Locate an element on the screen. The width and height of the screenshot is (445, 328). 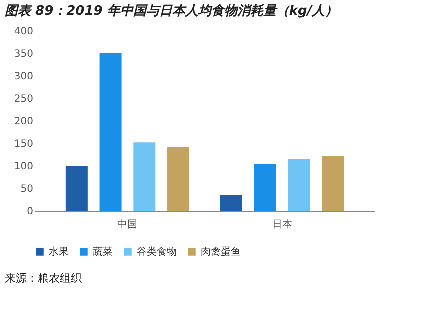
y-tick-label: 400 is located at coordinates (24, 32).